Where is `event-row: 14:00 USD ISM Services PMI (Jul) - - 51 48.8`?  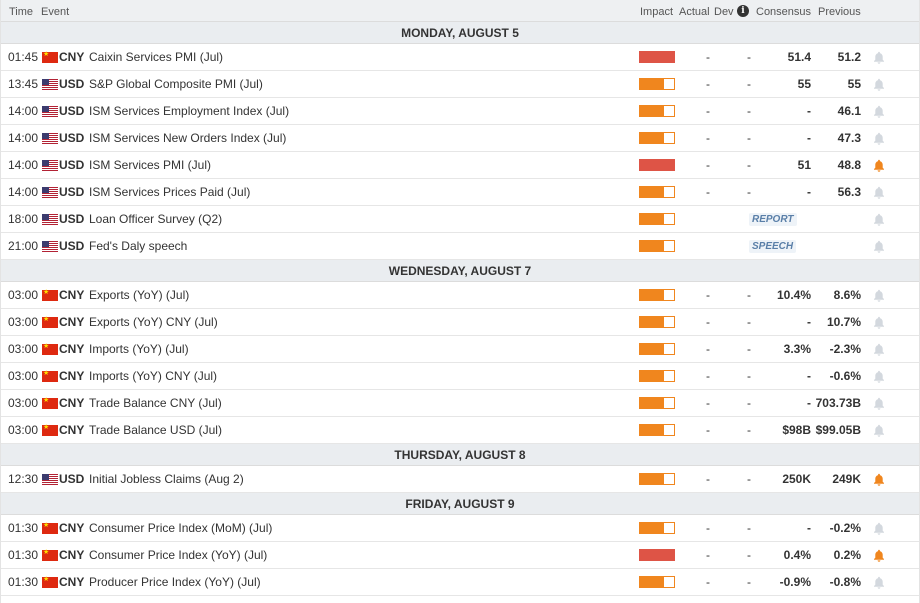 event-row: 14:00 USD ISM Services PMI (Jul) - - 51 48.8 is located at coordinates (460, 165).